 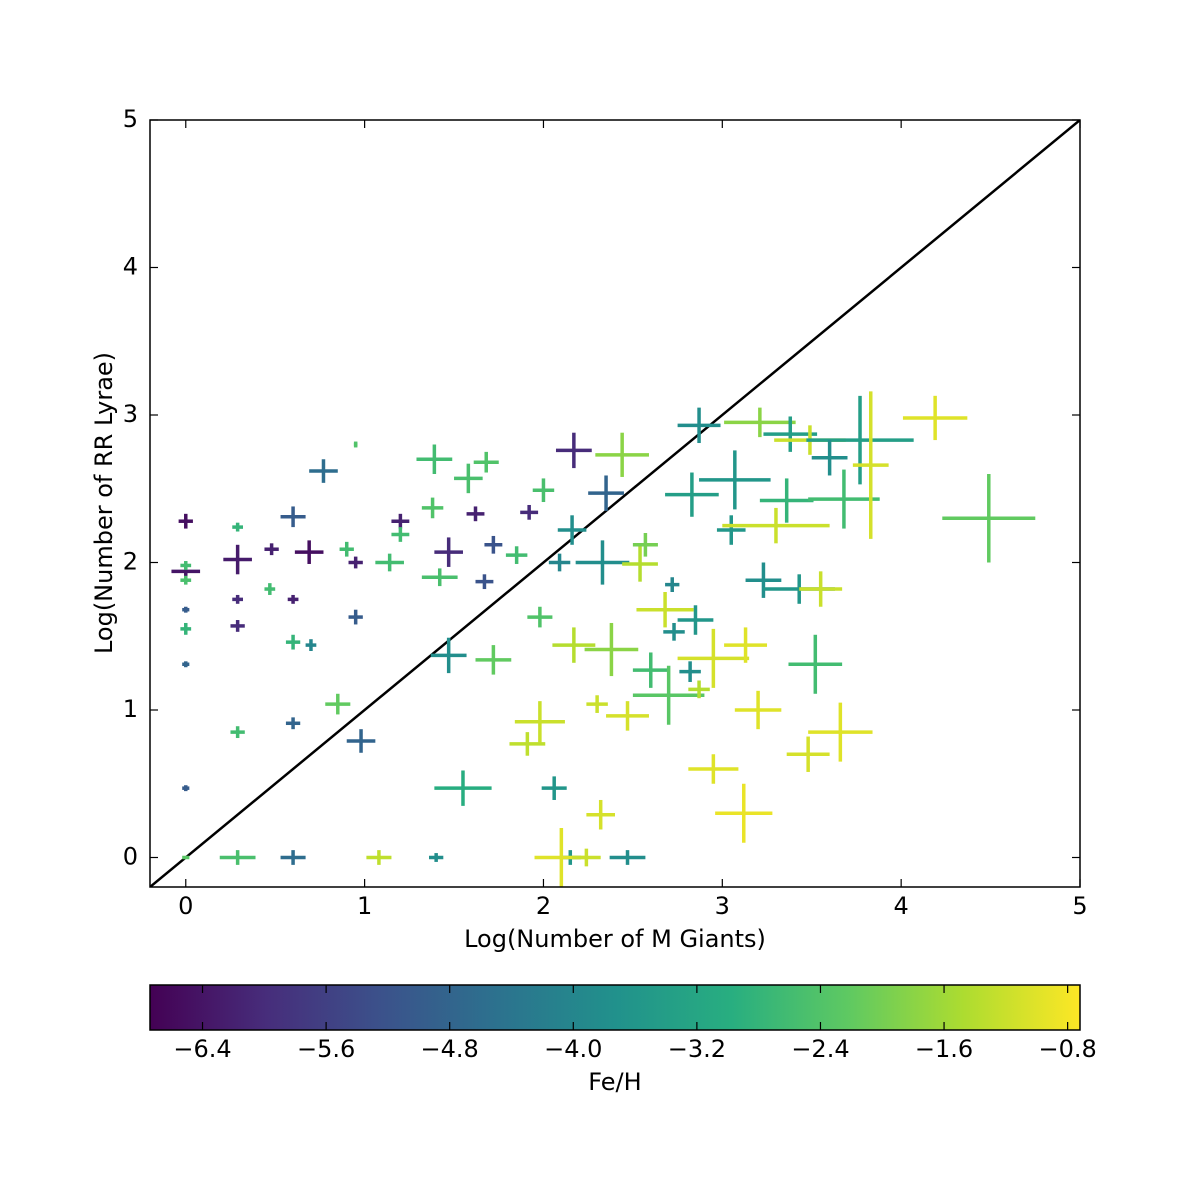 What do you see at coordinates (615, 1007) in the screenshot?
I see `colorbar` at bounding box center [615, 1007].